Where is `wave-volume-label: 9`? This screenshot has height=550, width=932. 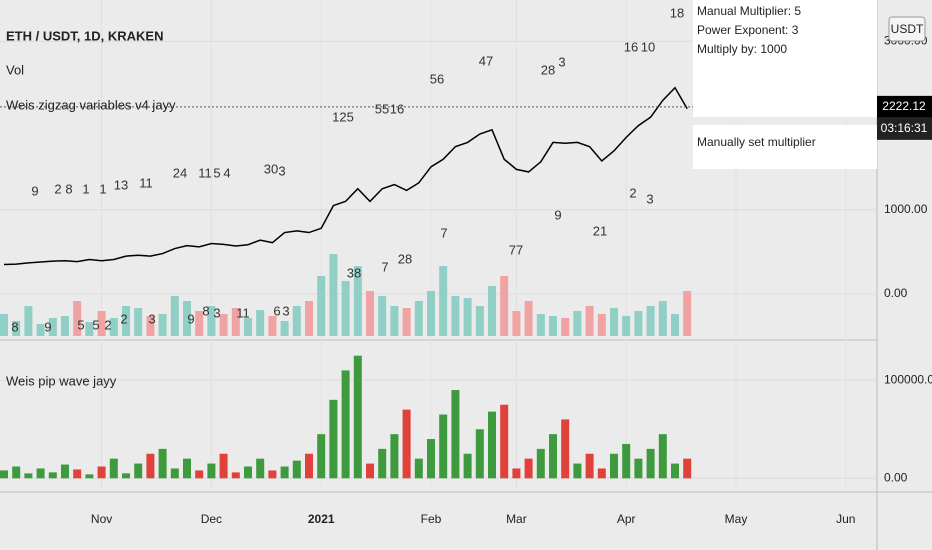
wave-volume-label: 9 is located at coordinates (557, 214).